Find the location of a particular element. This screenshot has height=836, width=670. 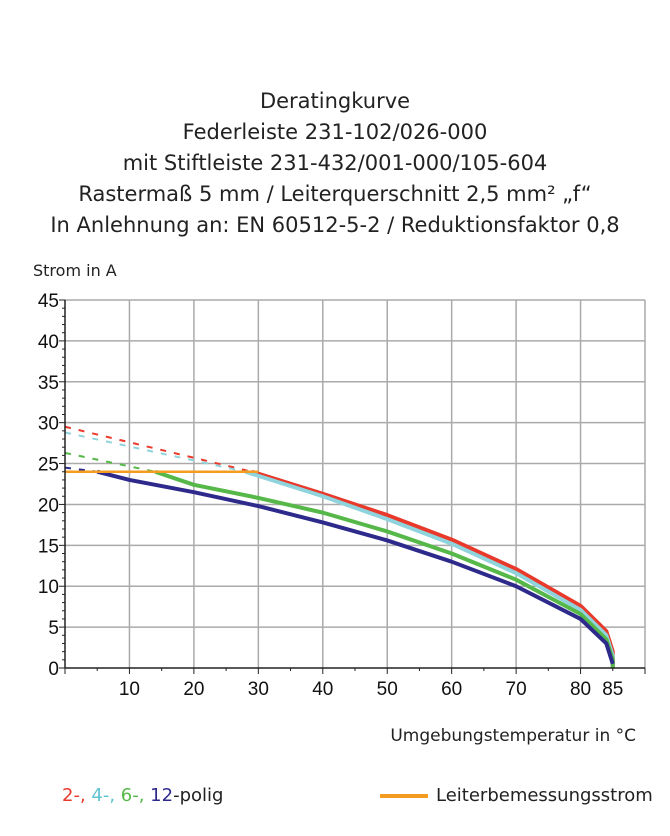

legend-polig: 2-, 4-, 6-, 12-polig is located at coordinates (142, 795).